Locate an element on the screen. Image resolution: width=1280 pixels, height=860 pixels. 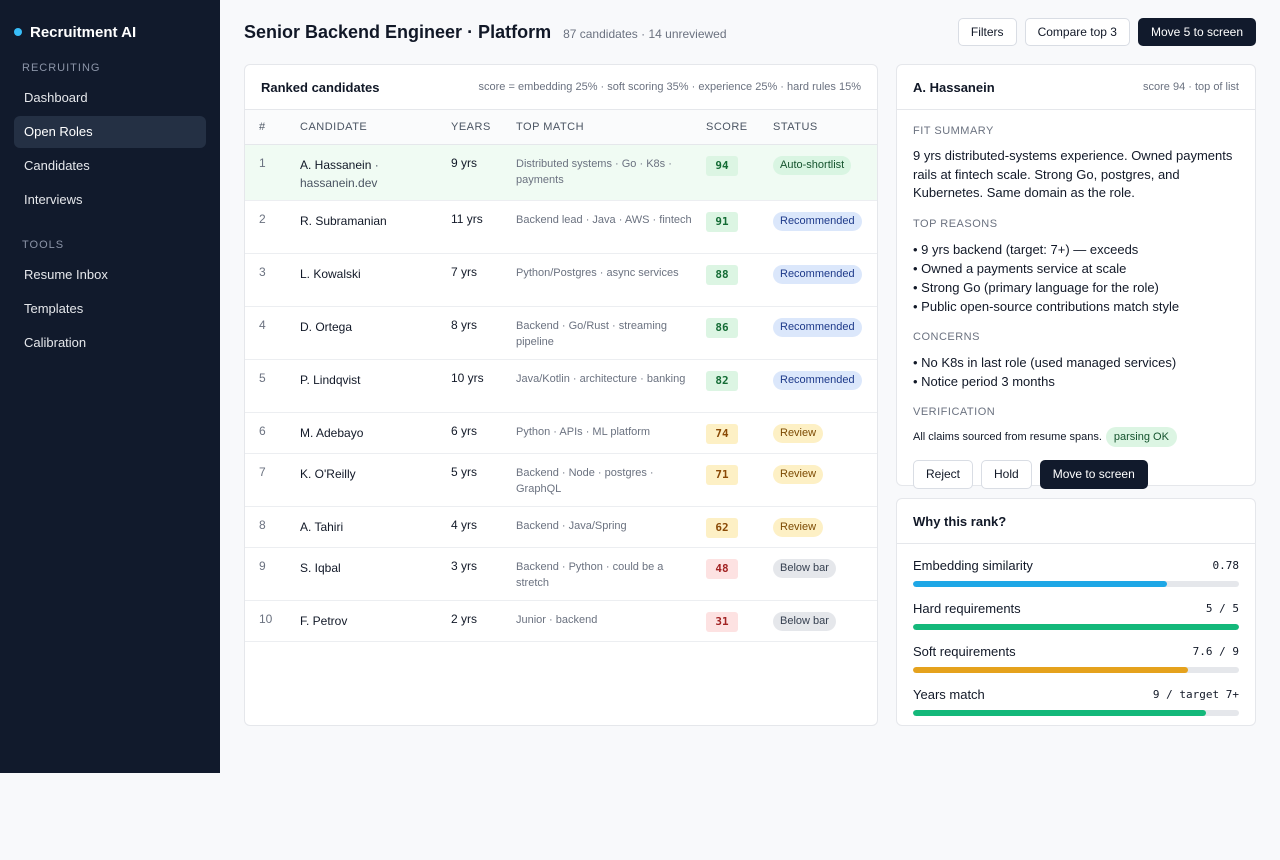
top-match-cell: Backend · Java/Spring is located at coordinates (611, 527).